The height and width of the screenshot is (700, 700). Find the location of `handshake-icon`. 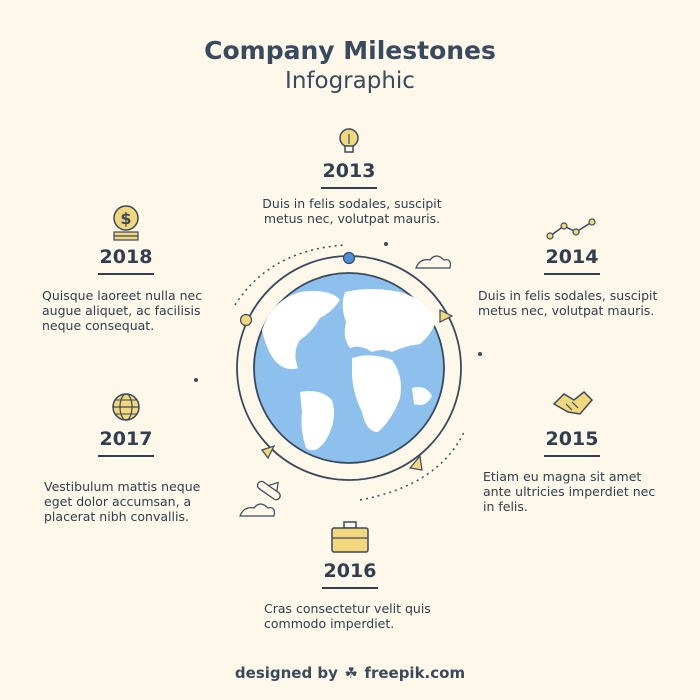

handshake-icon is located at coordinates (573, 402).